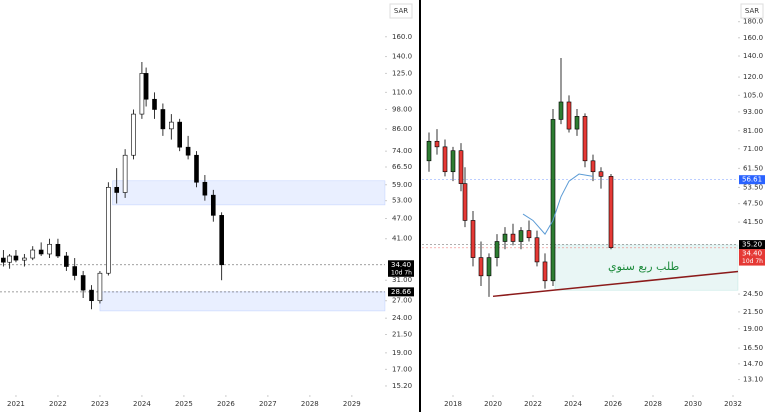 This screenshot has height=412, width=768. What do you see at coordinates (753, 77) in the screenshot?
I see `y-tick-label: 120.0` at bounding box center [753, 77].